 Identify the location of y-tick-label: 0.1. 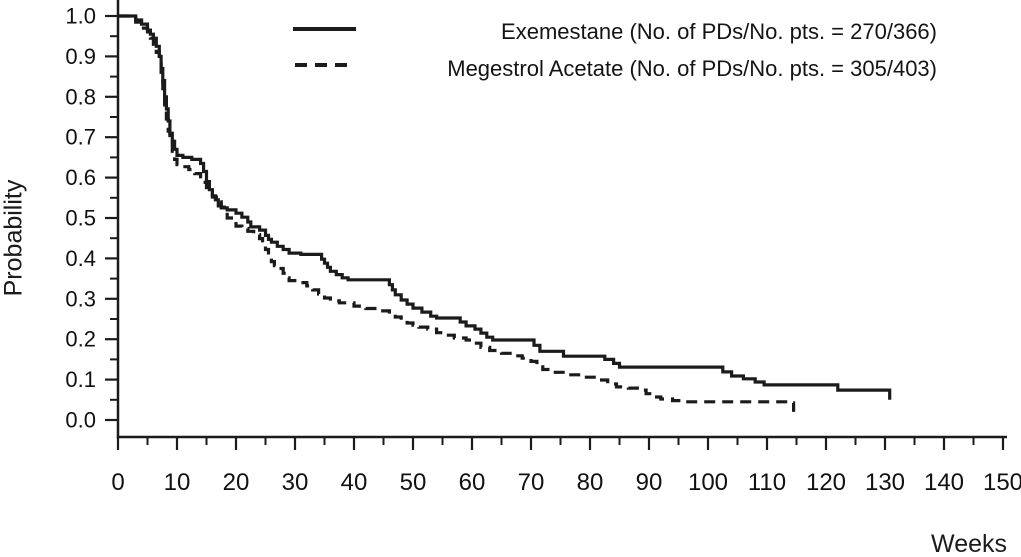
(80, 379).